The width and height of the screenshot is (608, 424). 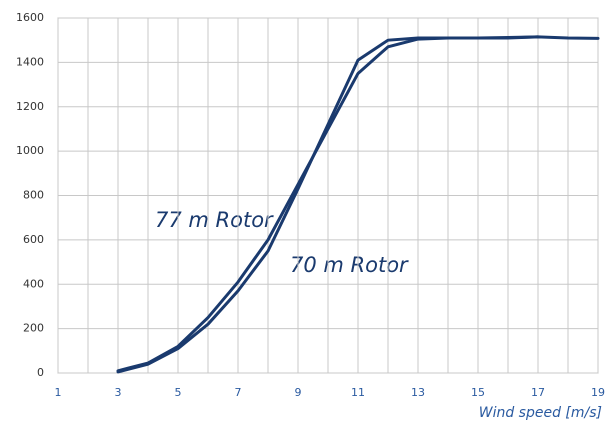 What do you see at coordinates (358, 392) in the screenshot?
I see `x-tick-label: 11` at bounding box center [358, 392].